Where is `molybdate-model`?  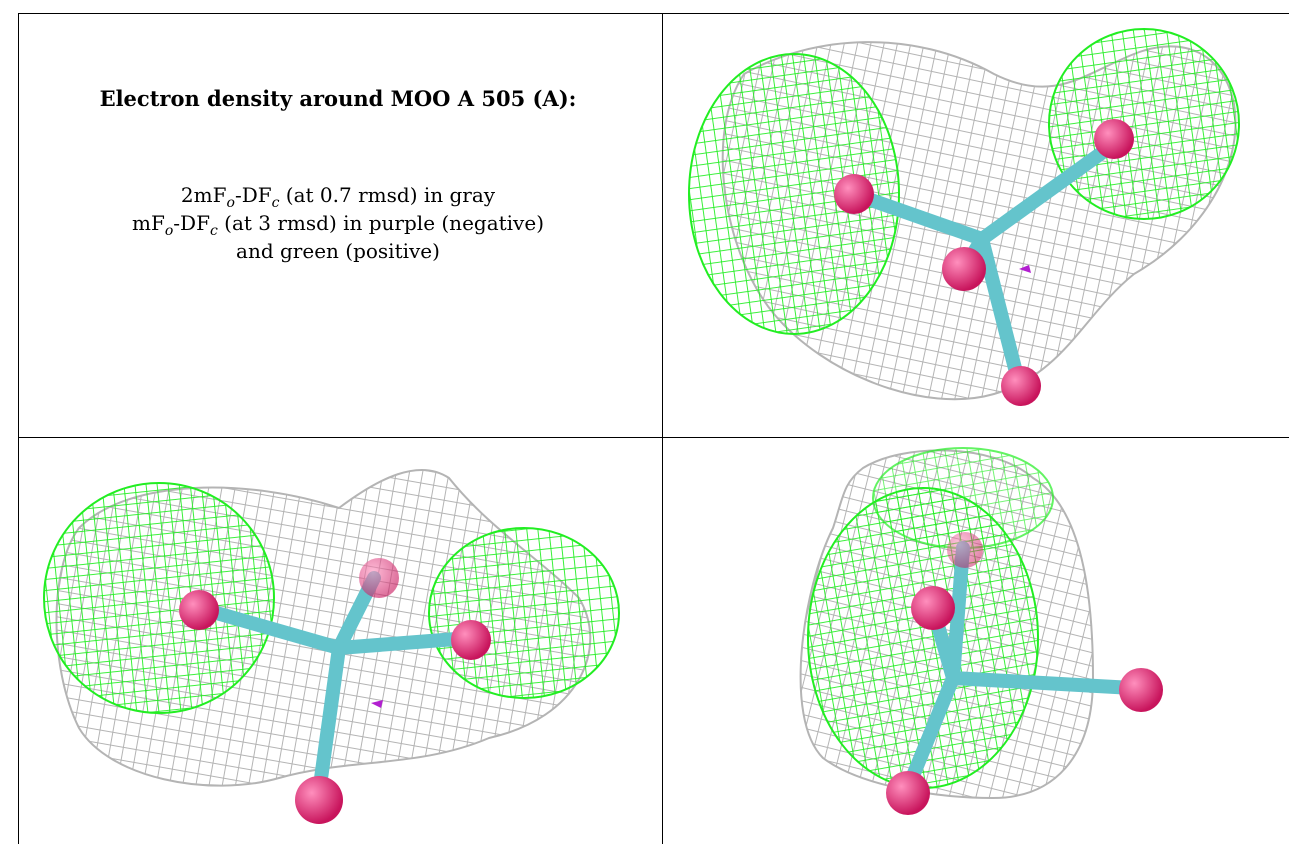 molybdate-model is located at coordinates (1020, 668).